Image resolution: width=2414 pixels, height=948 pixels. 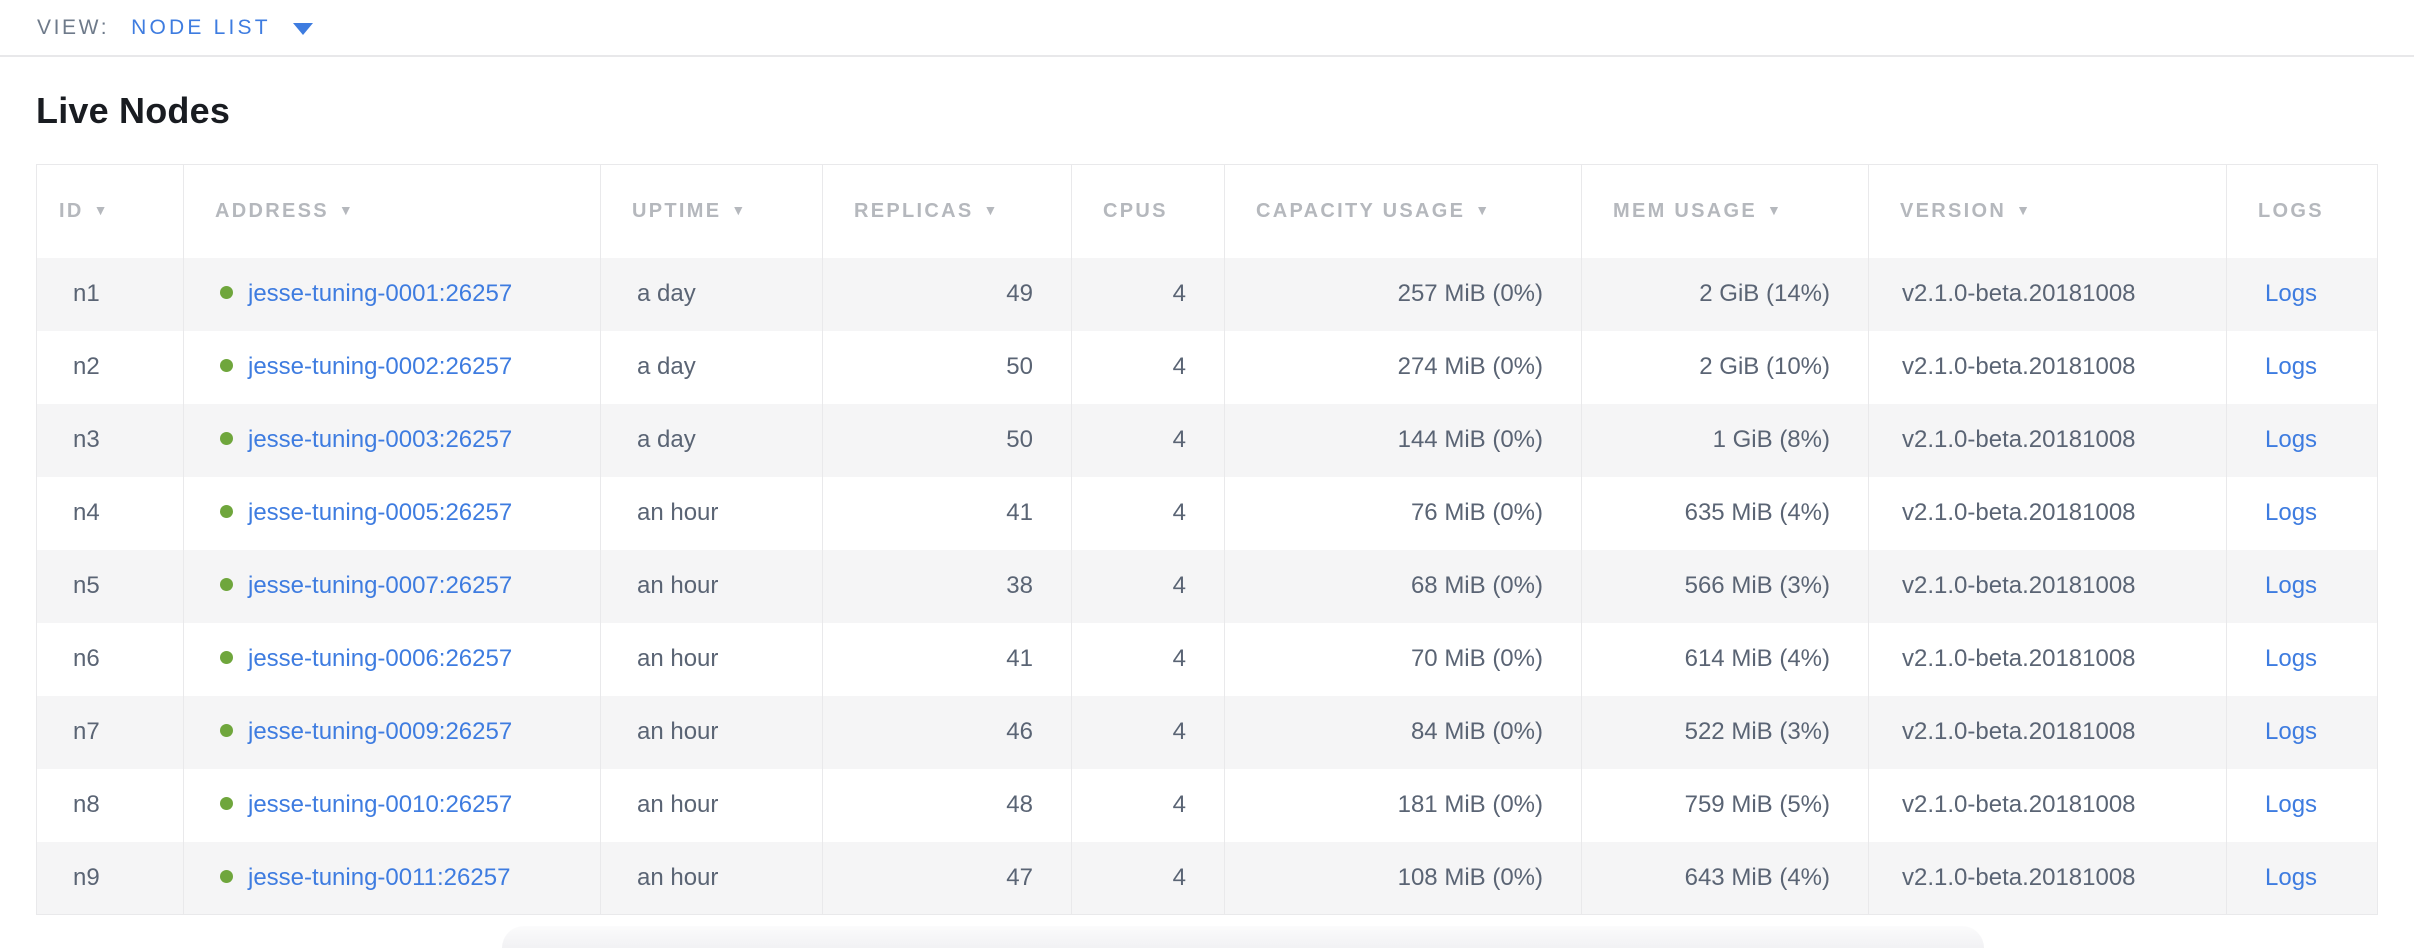 What do you see at coordinates (1403, 367) in the screenshot?
I see `capacity-cell: 274 MiB (0%)` at bounding box center [1403, 367].